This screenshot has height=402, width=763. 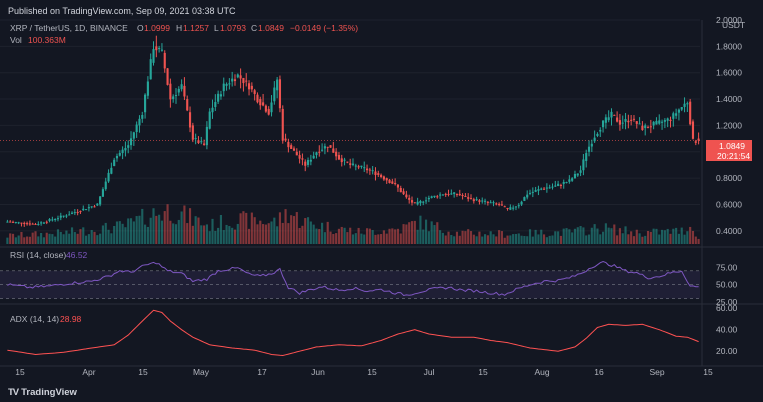 What do you see at coordinates (727, 351) in the screenshot?
I see `adx-tick-label: 20.00` at bounding box center [727, 351].